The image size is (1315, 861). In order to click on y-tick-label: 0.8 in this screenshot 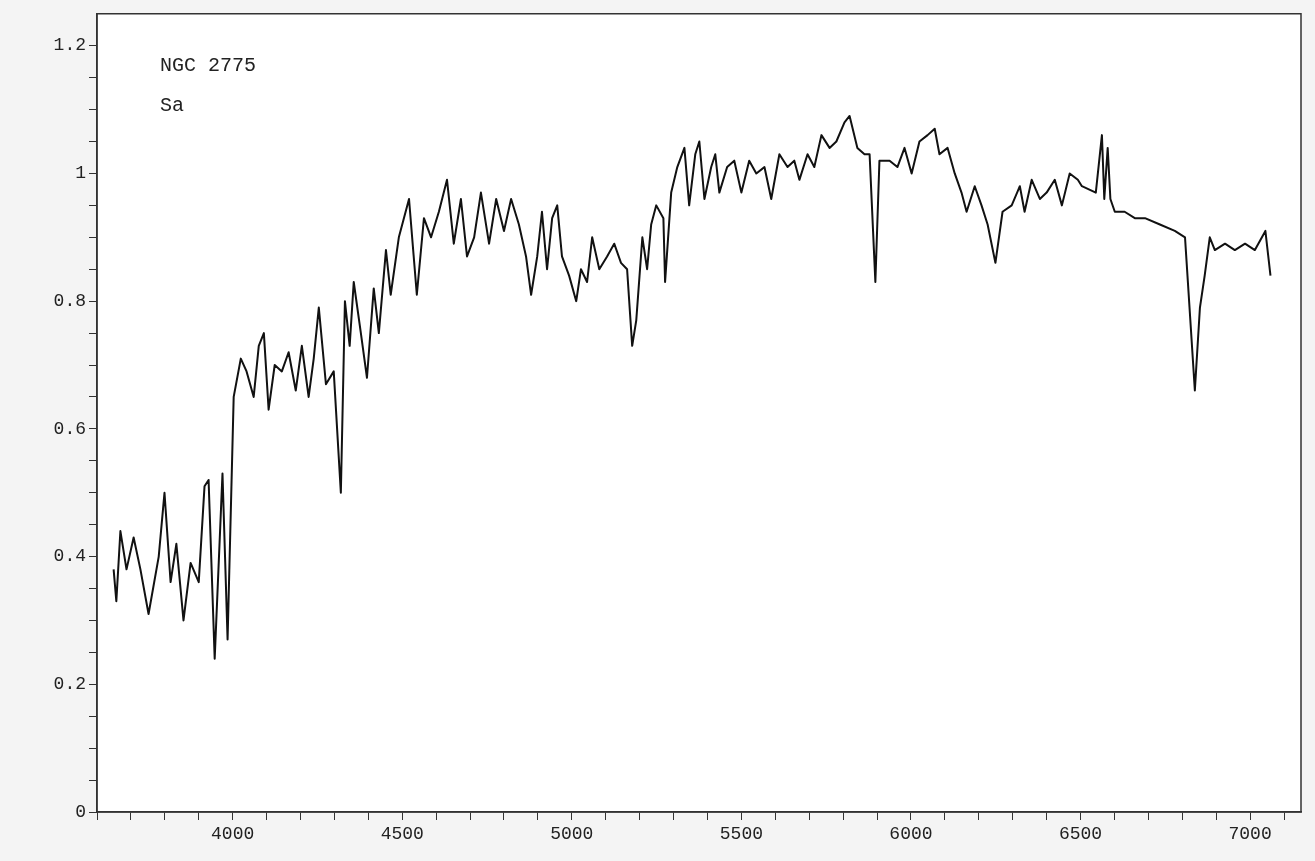, I will do `click(69, 300)`.